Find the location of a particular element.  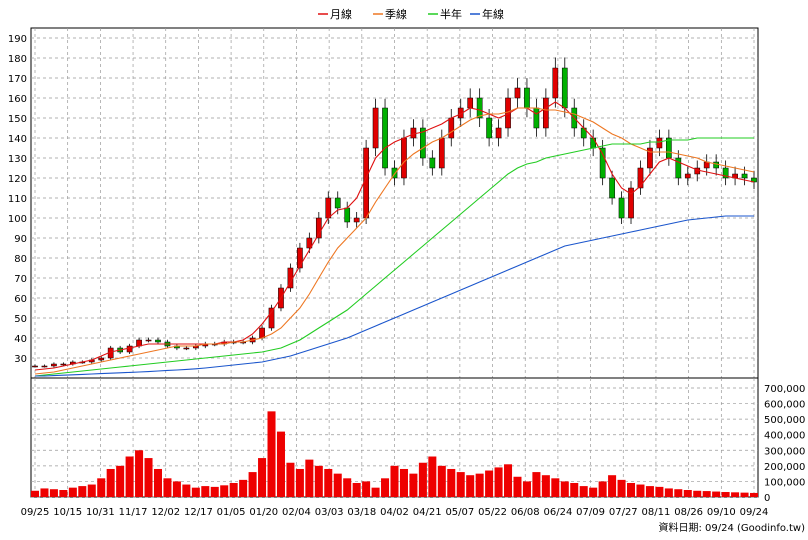

price-tick-label: 110 is located at coordinates (17, 199).